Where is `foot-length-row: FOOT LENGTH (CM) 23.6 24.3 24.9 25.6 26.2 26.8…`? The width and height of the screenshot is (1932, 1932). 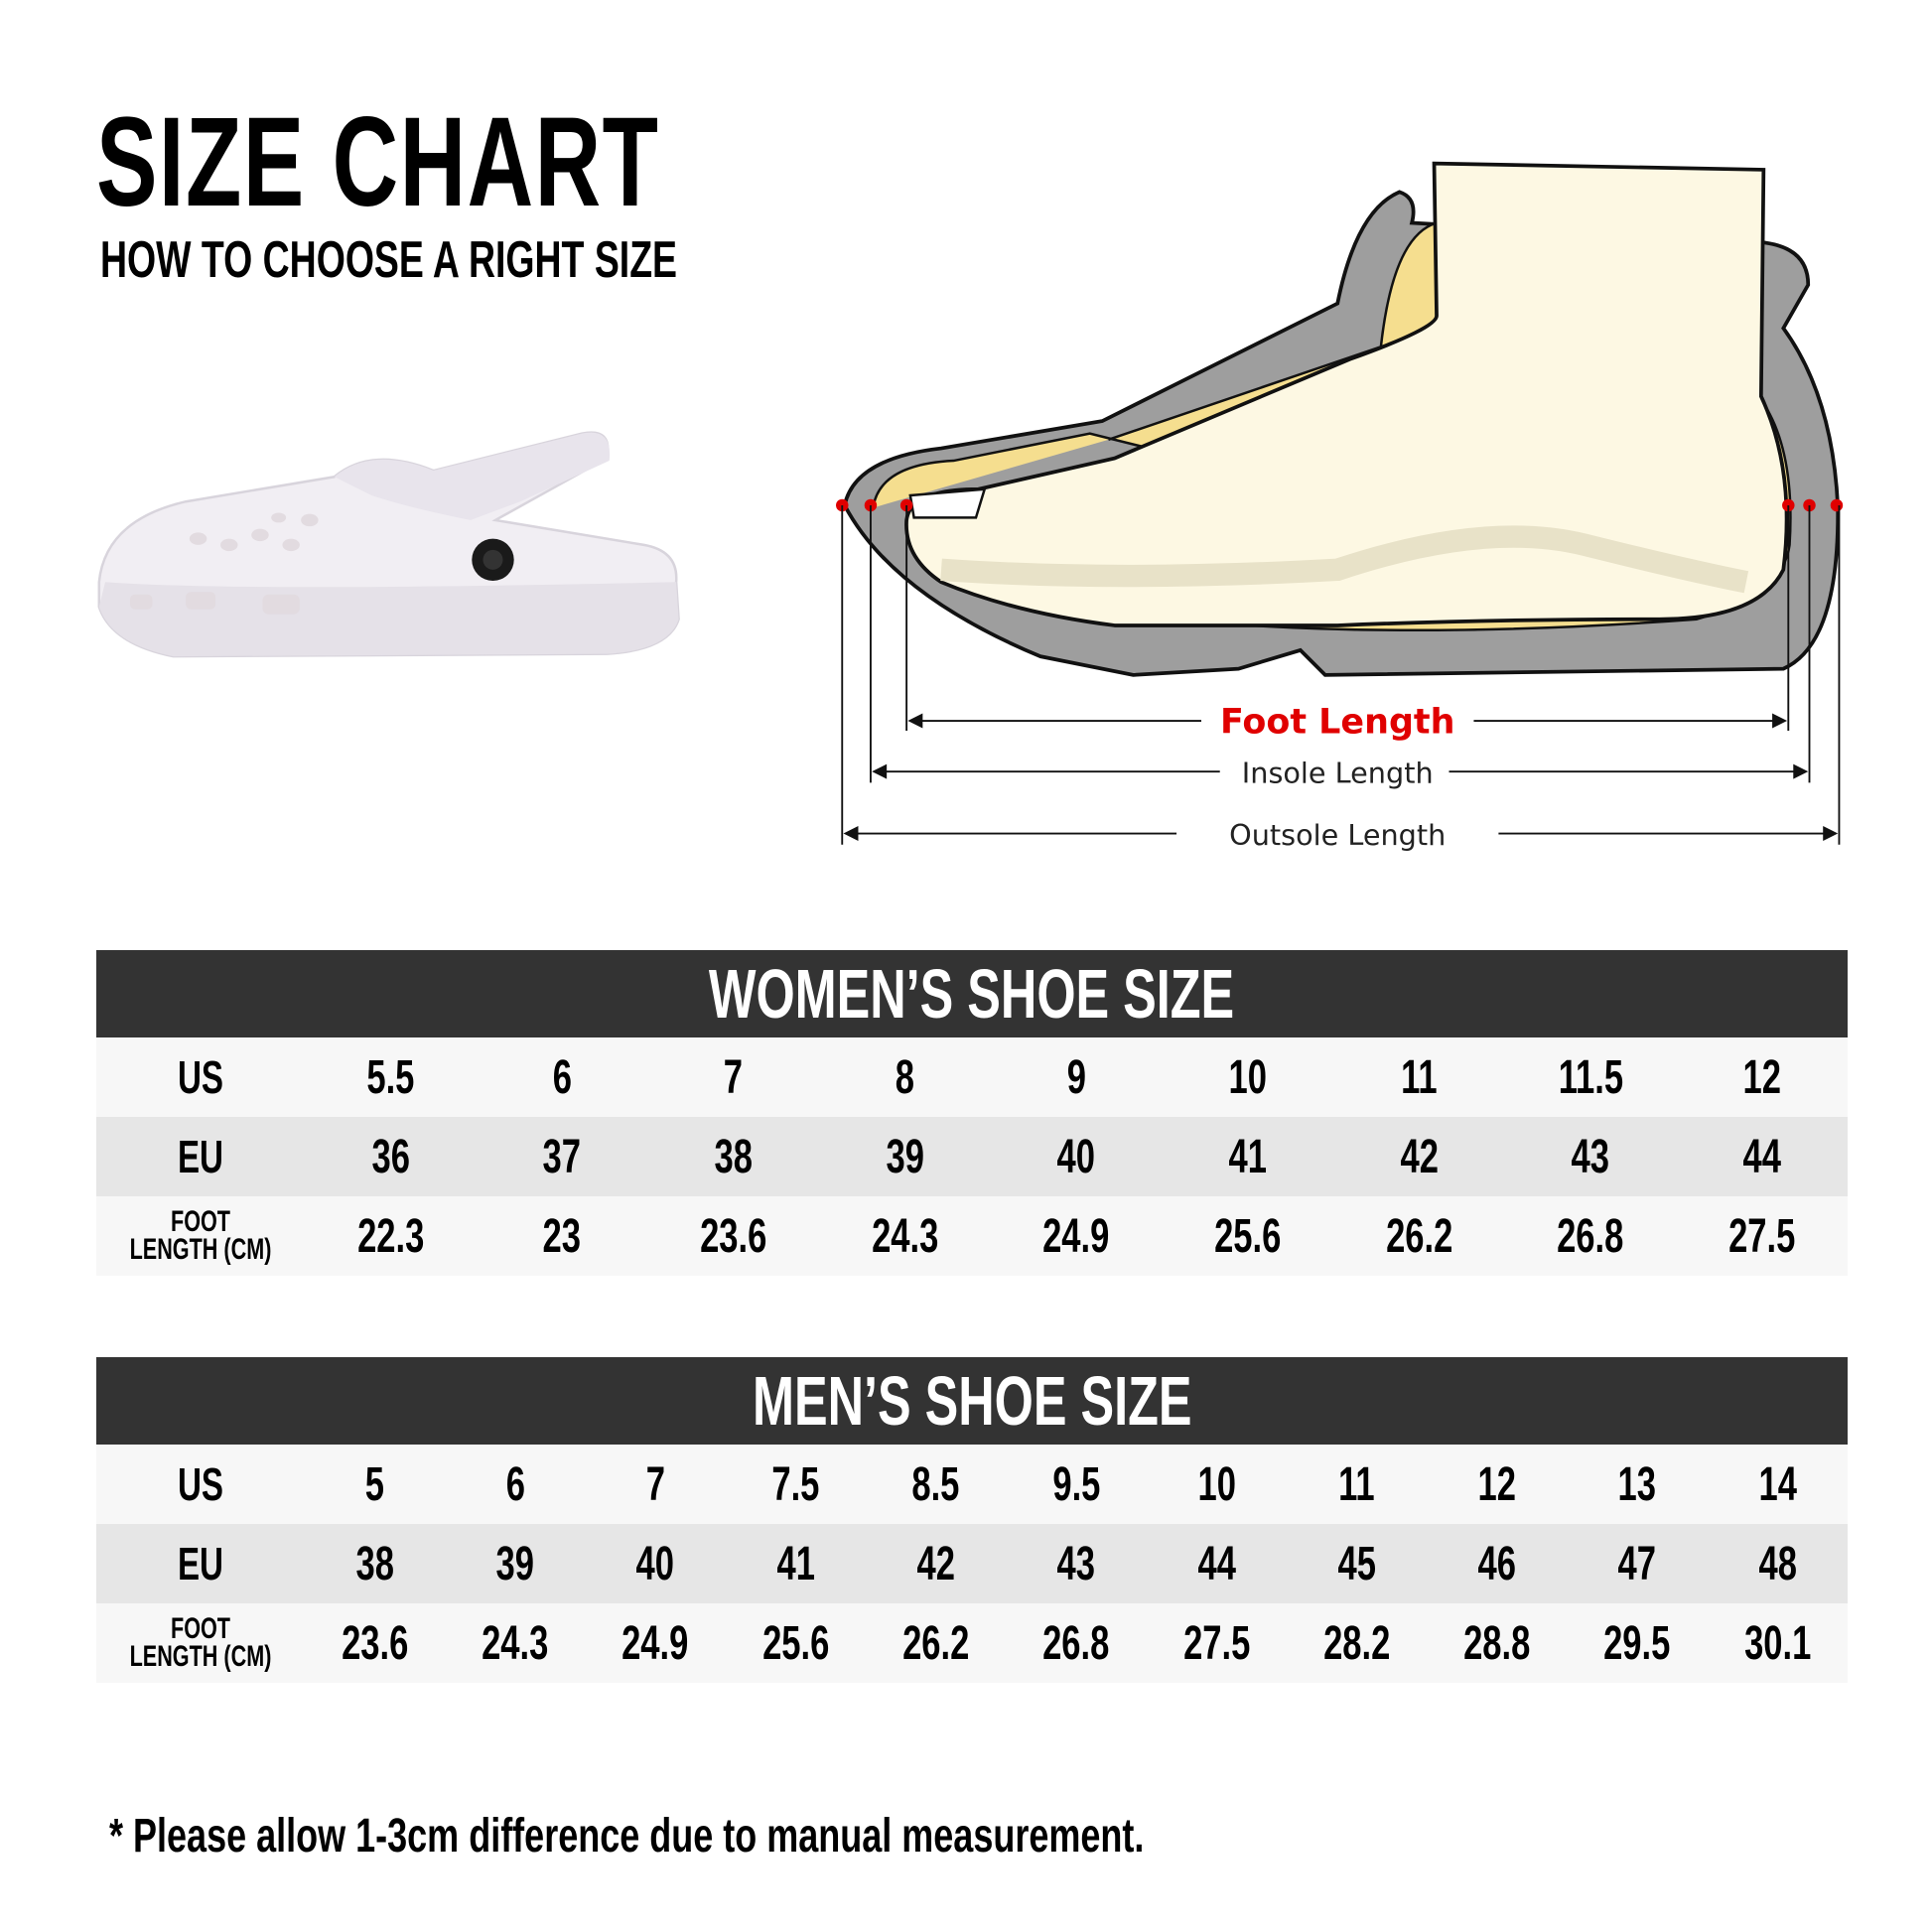 foot-length-row: FOOT LENGTH (CM) 23.6 24.3 24.9 25.6 26.2 26.8… is located at coordinates (972, 1643).